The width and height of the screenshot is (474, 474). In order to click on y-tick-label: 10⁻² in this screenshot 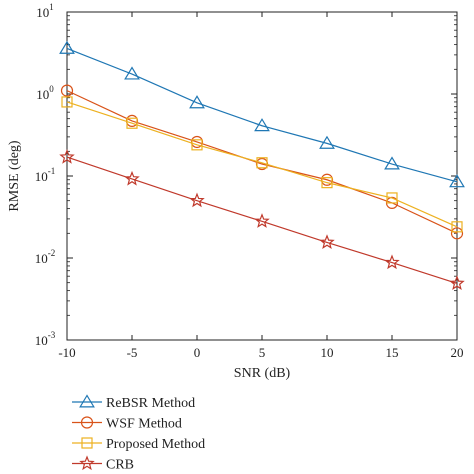, I will do `click(45, 257)`.